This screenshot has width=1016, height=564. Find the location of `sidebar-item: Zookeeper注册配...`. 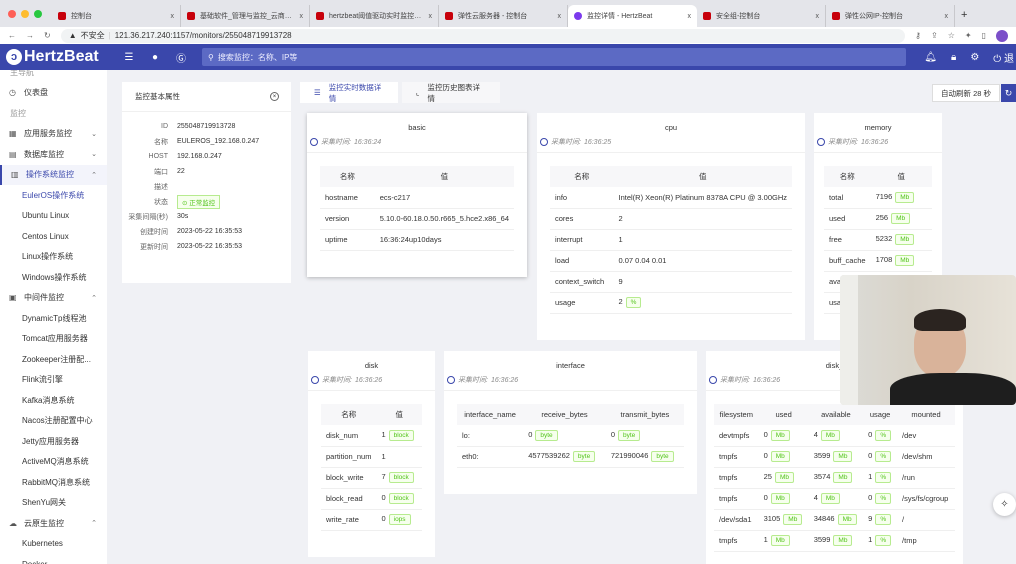

sidebar-item: Zookeeper注册配... is located at coordinates (53, 359).